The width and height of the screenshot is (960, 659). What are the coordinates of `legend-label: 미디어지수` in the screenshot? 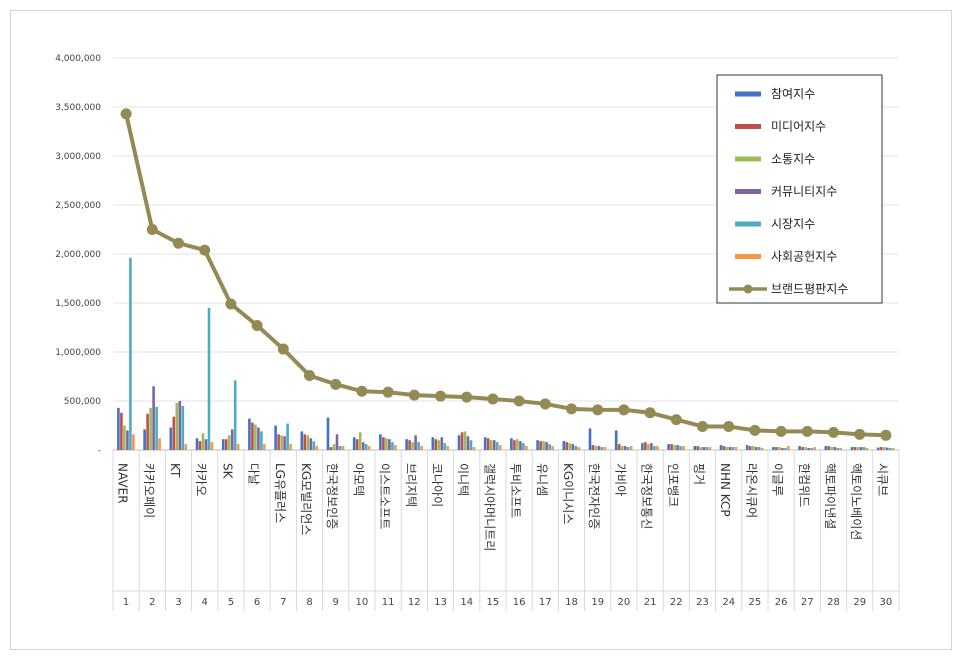 It's located at (798, 127).